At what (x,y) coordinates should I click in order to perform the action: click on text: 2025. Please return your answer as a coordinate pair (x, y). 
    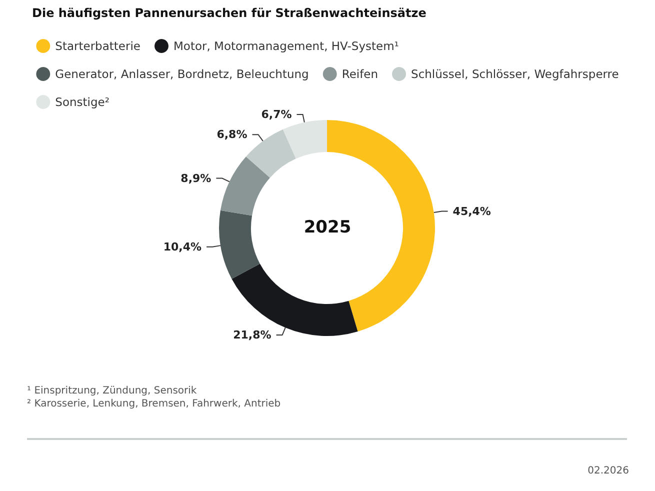
    Looking at the image, I should click on (328, 228).